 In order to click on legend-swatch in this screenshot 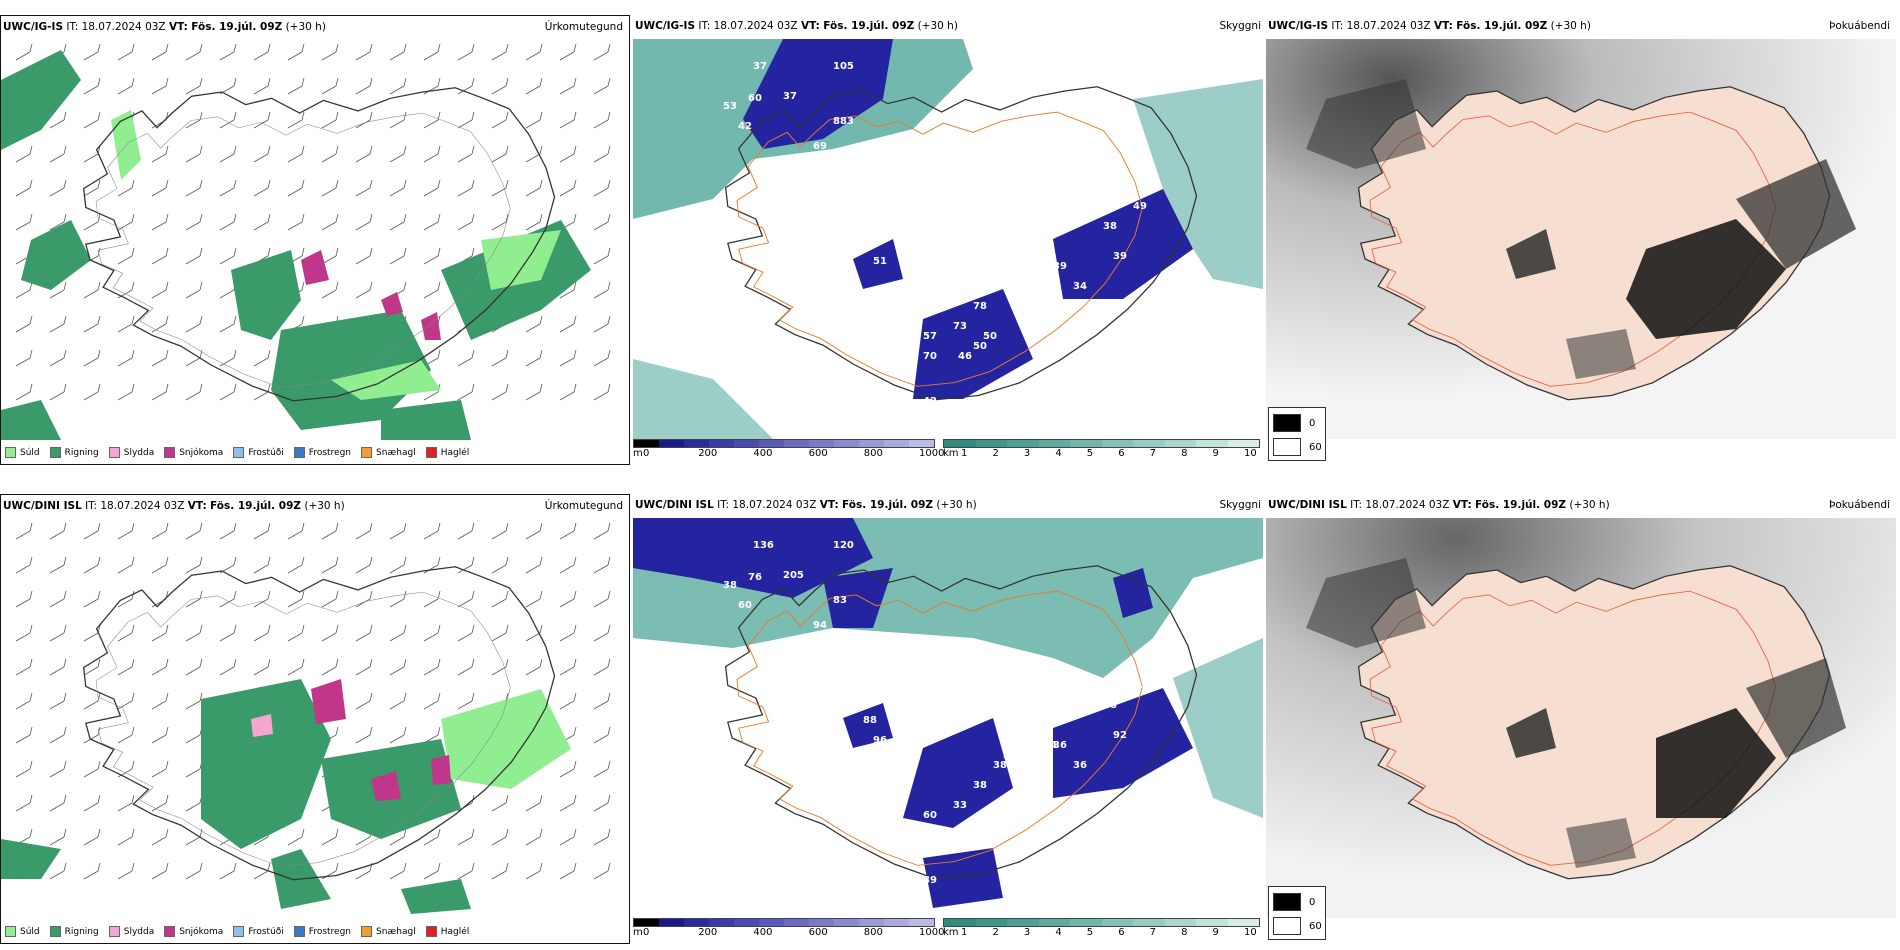, I will do `click(10, 931)`.